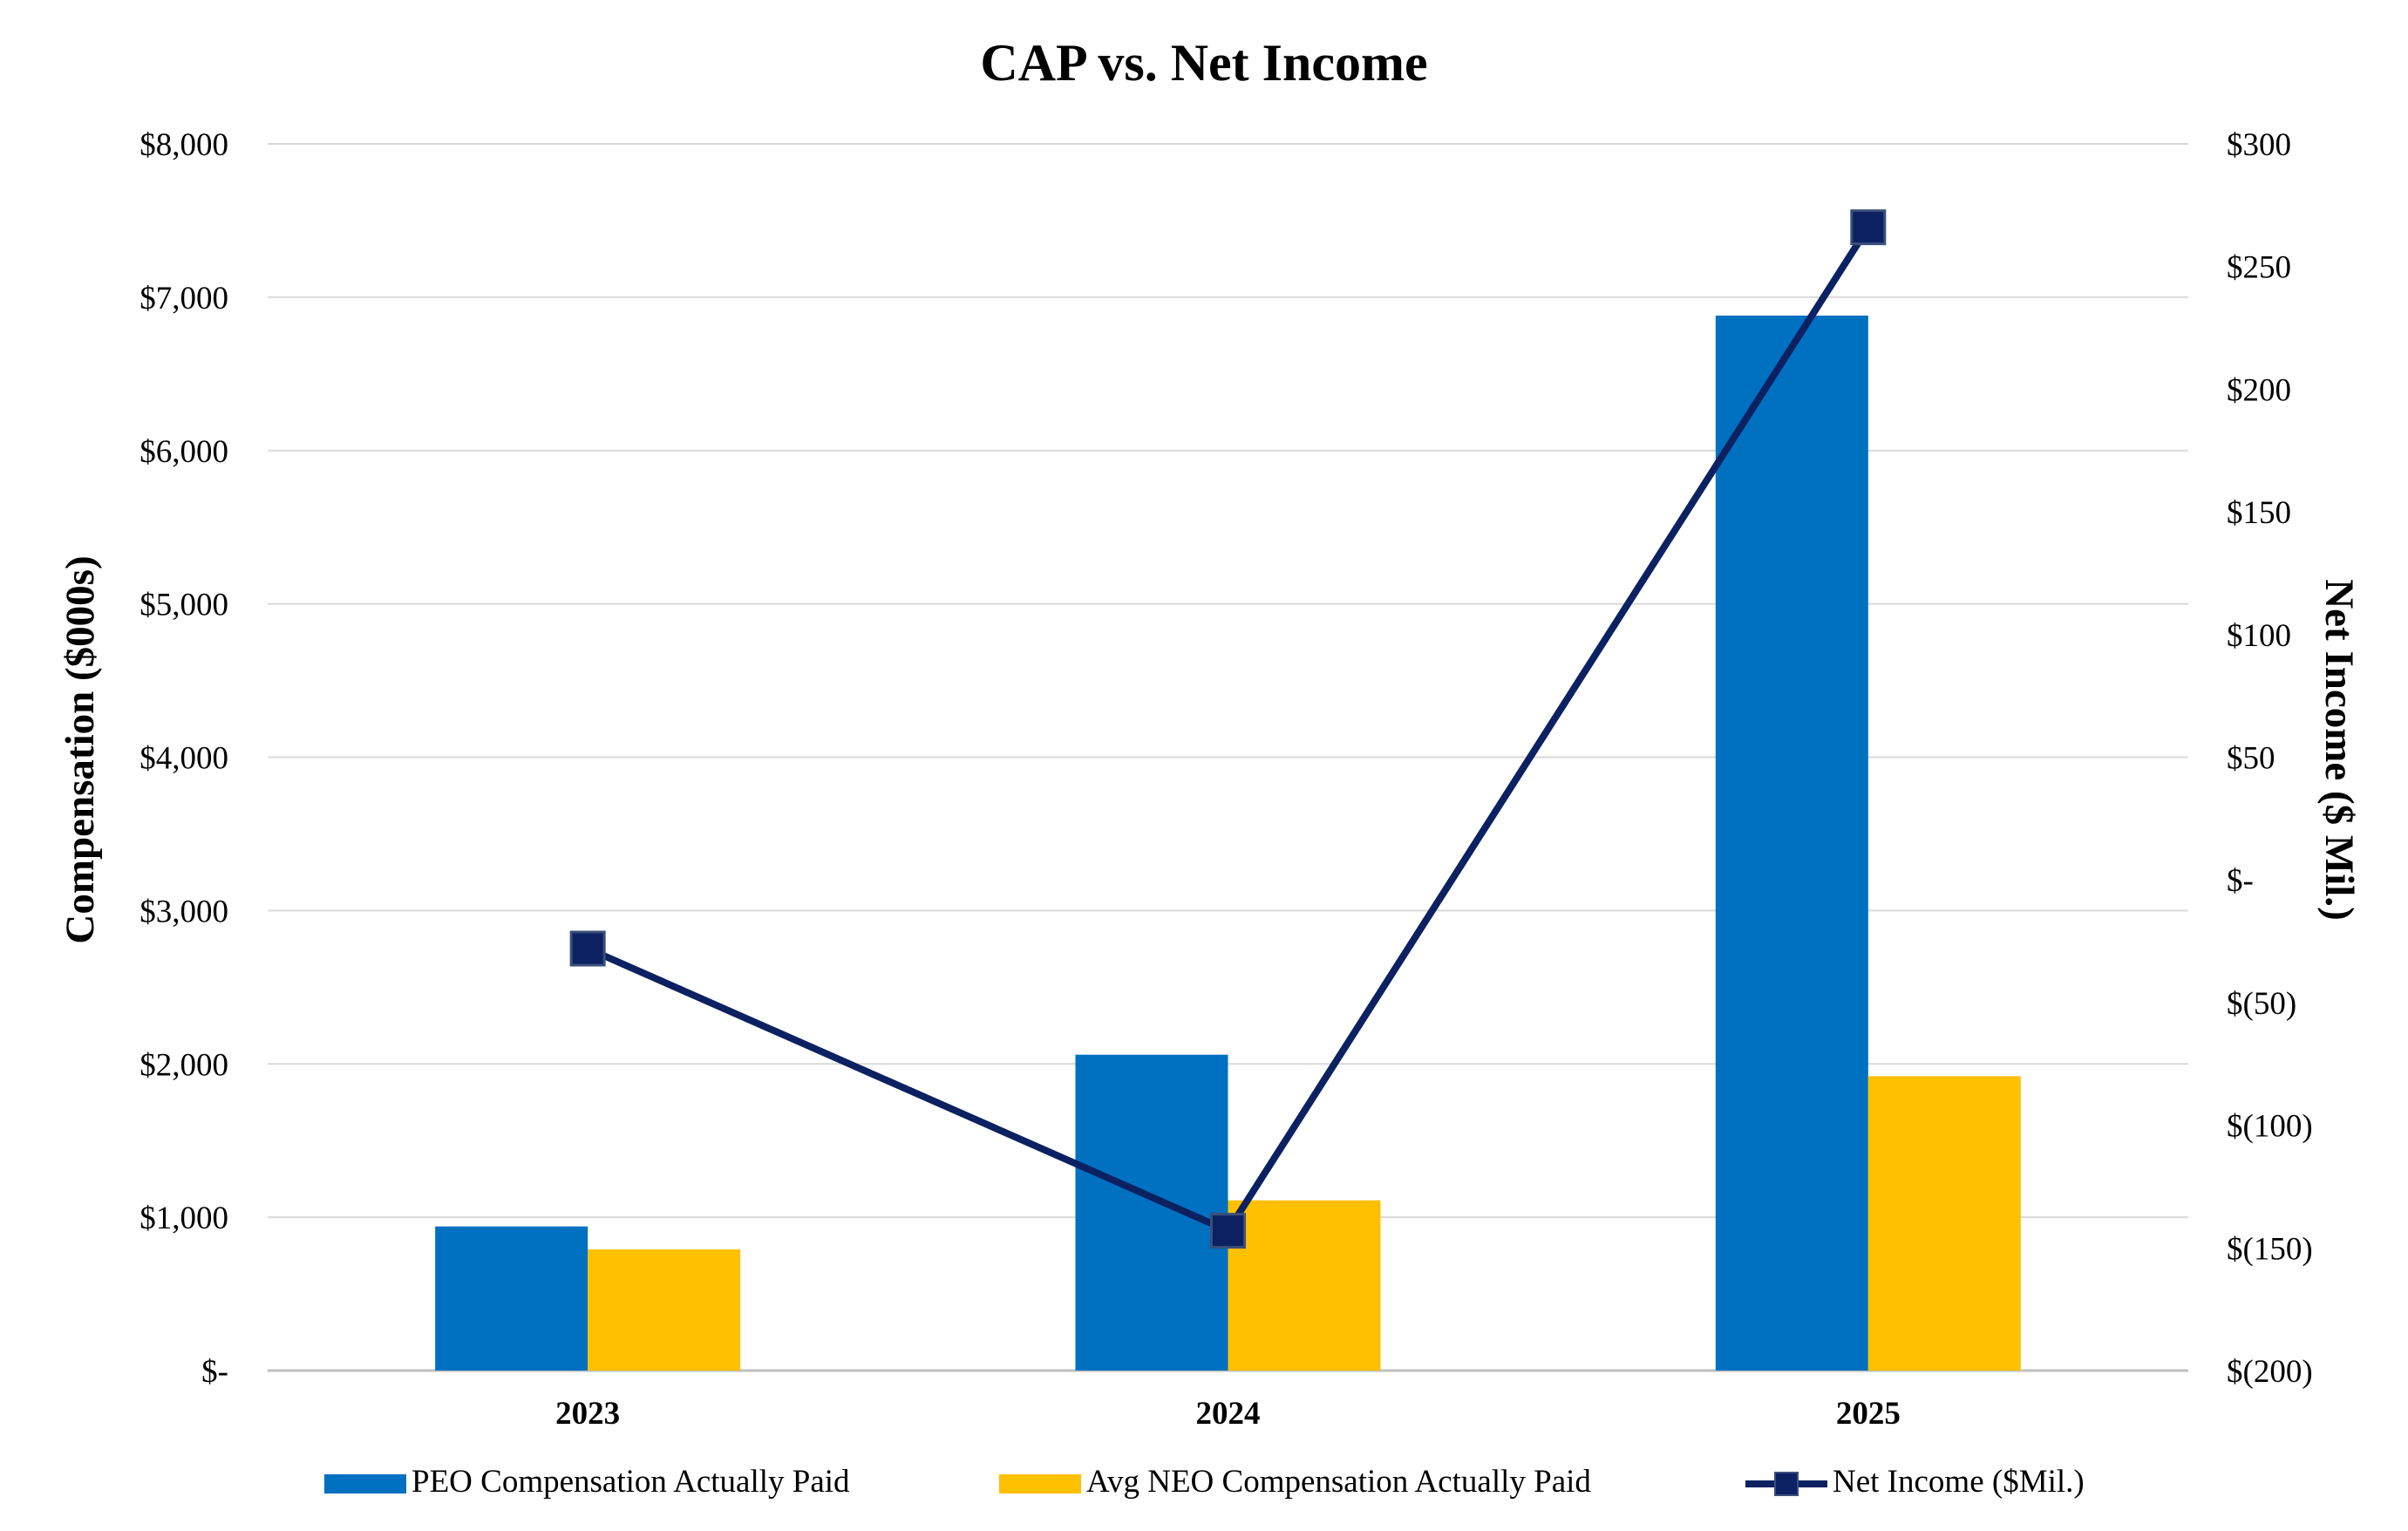 This screenshot has width=2408, height=1531. What do you see at coordinates (2270, 1127) in the screenshot?
I see `right-axis-tick-label: $(100)` at bounding box center [2270, 1127].